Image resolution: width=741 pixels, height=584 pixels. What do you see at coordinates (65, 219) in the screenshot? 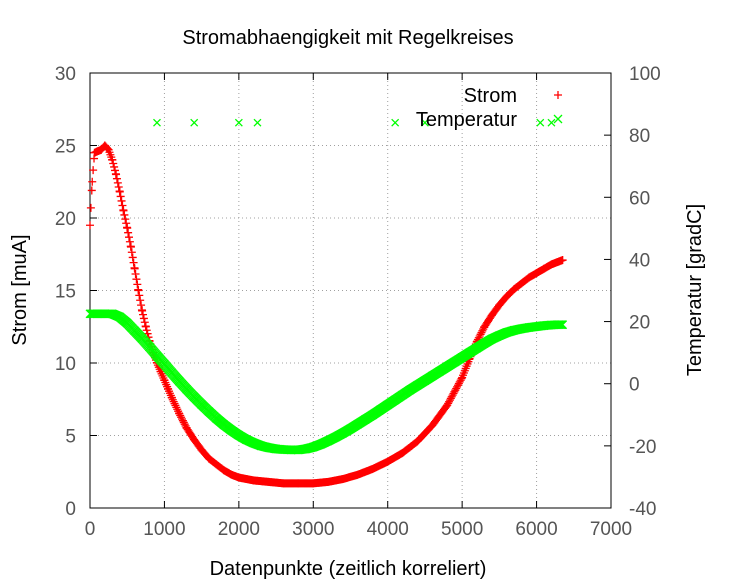
I see `y-tick-label: 20` at bounding box center [65, 219].